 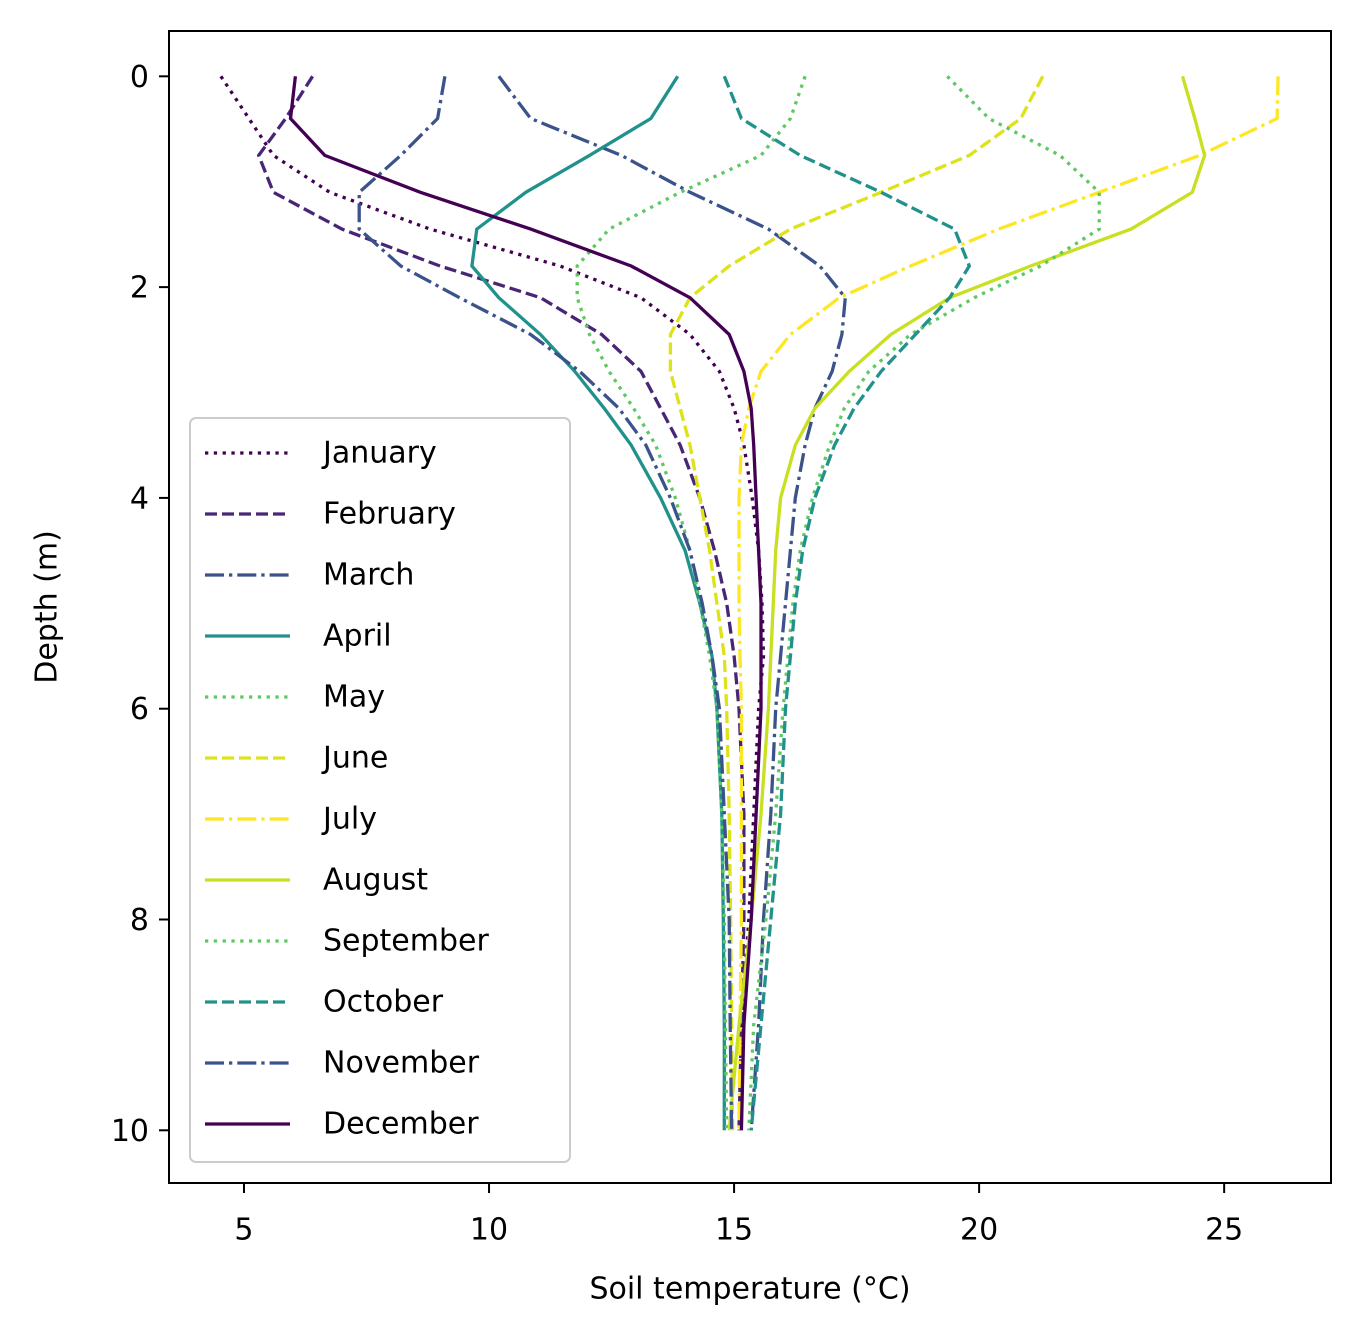 I want to click on legend-label: April, so click(x=357, y=636).